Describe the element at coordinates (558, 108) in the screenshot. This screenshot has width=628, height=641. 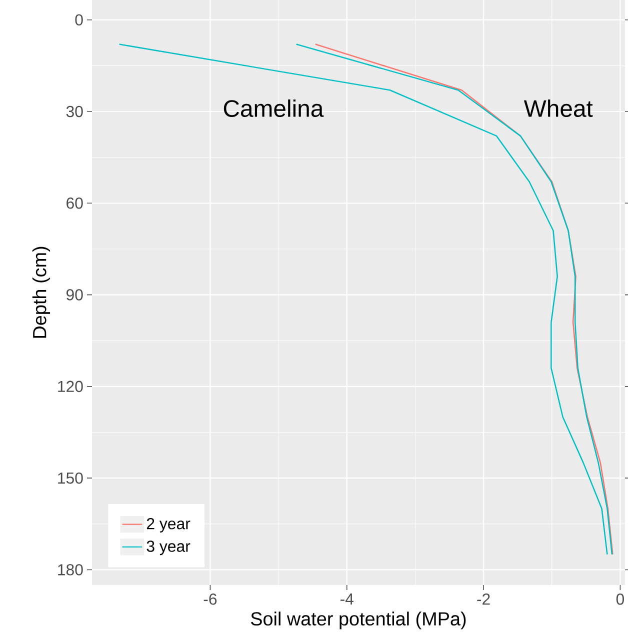
I see `annotation: Wheat` at that location.